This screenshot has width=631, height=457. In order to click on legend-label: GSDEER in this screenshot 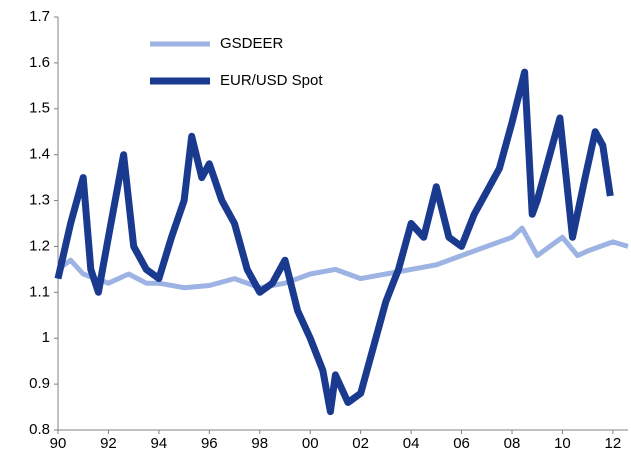, I will do `click(252, 43)`.